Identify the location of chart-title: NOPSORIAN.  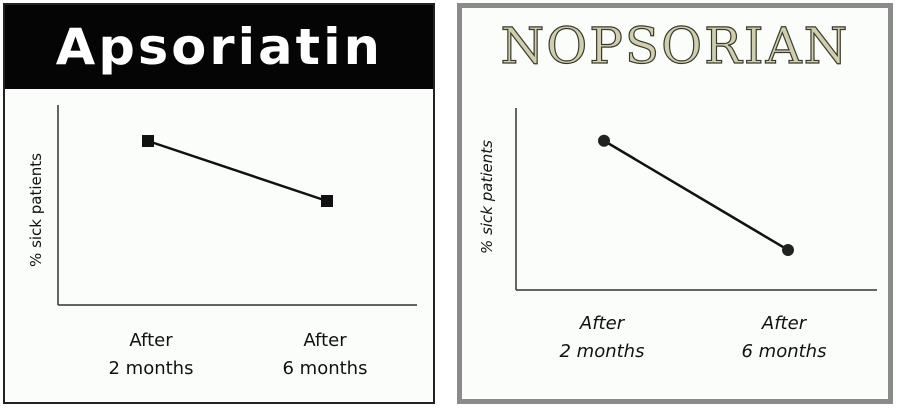
(675, 45).